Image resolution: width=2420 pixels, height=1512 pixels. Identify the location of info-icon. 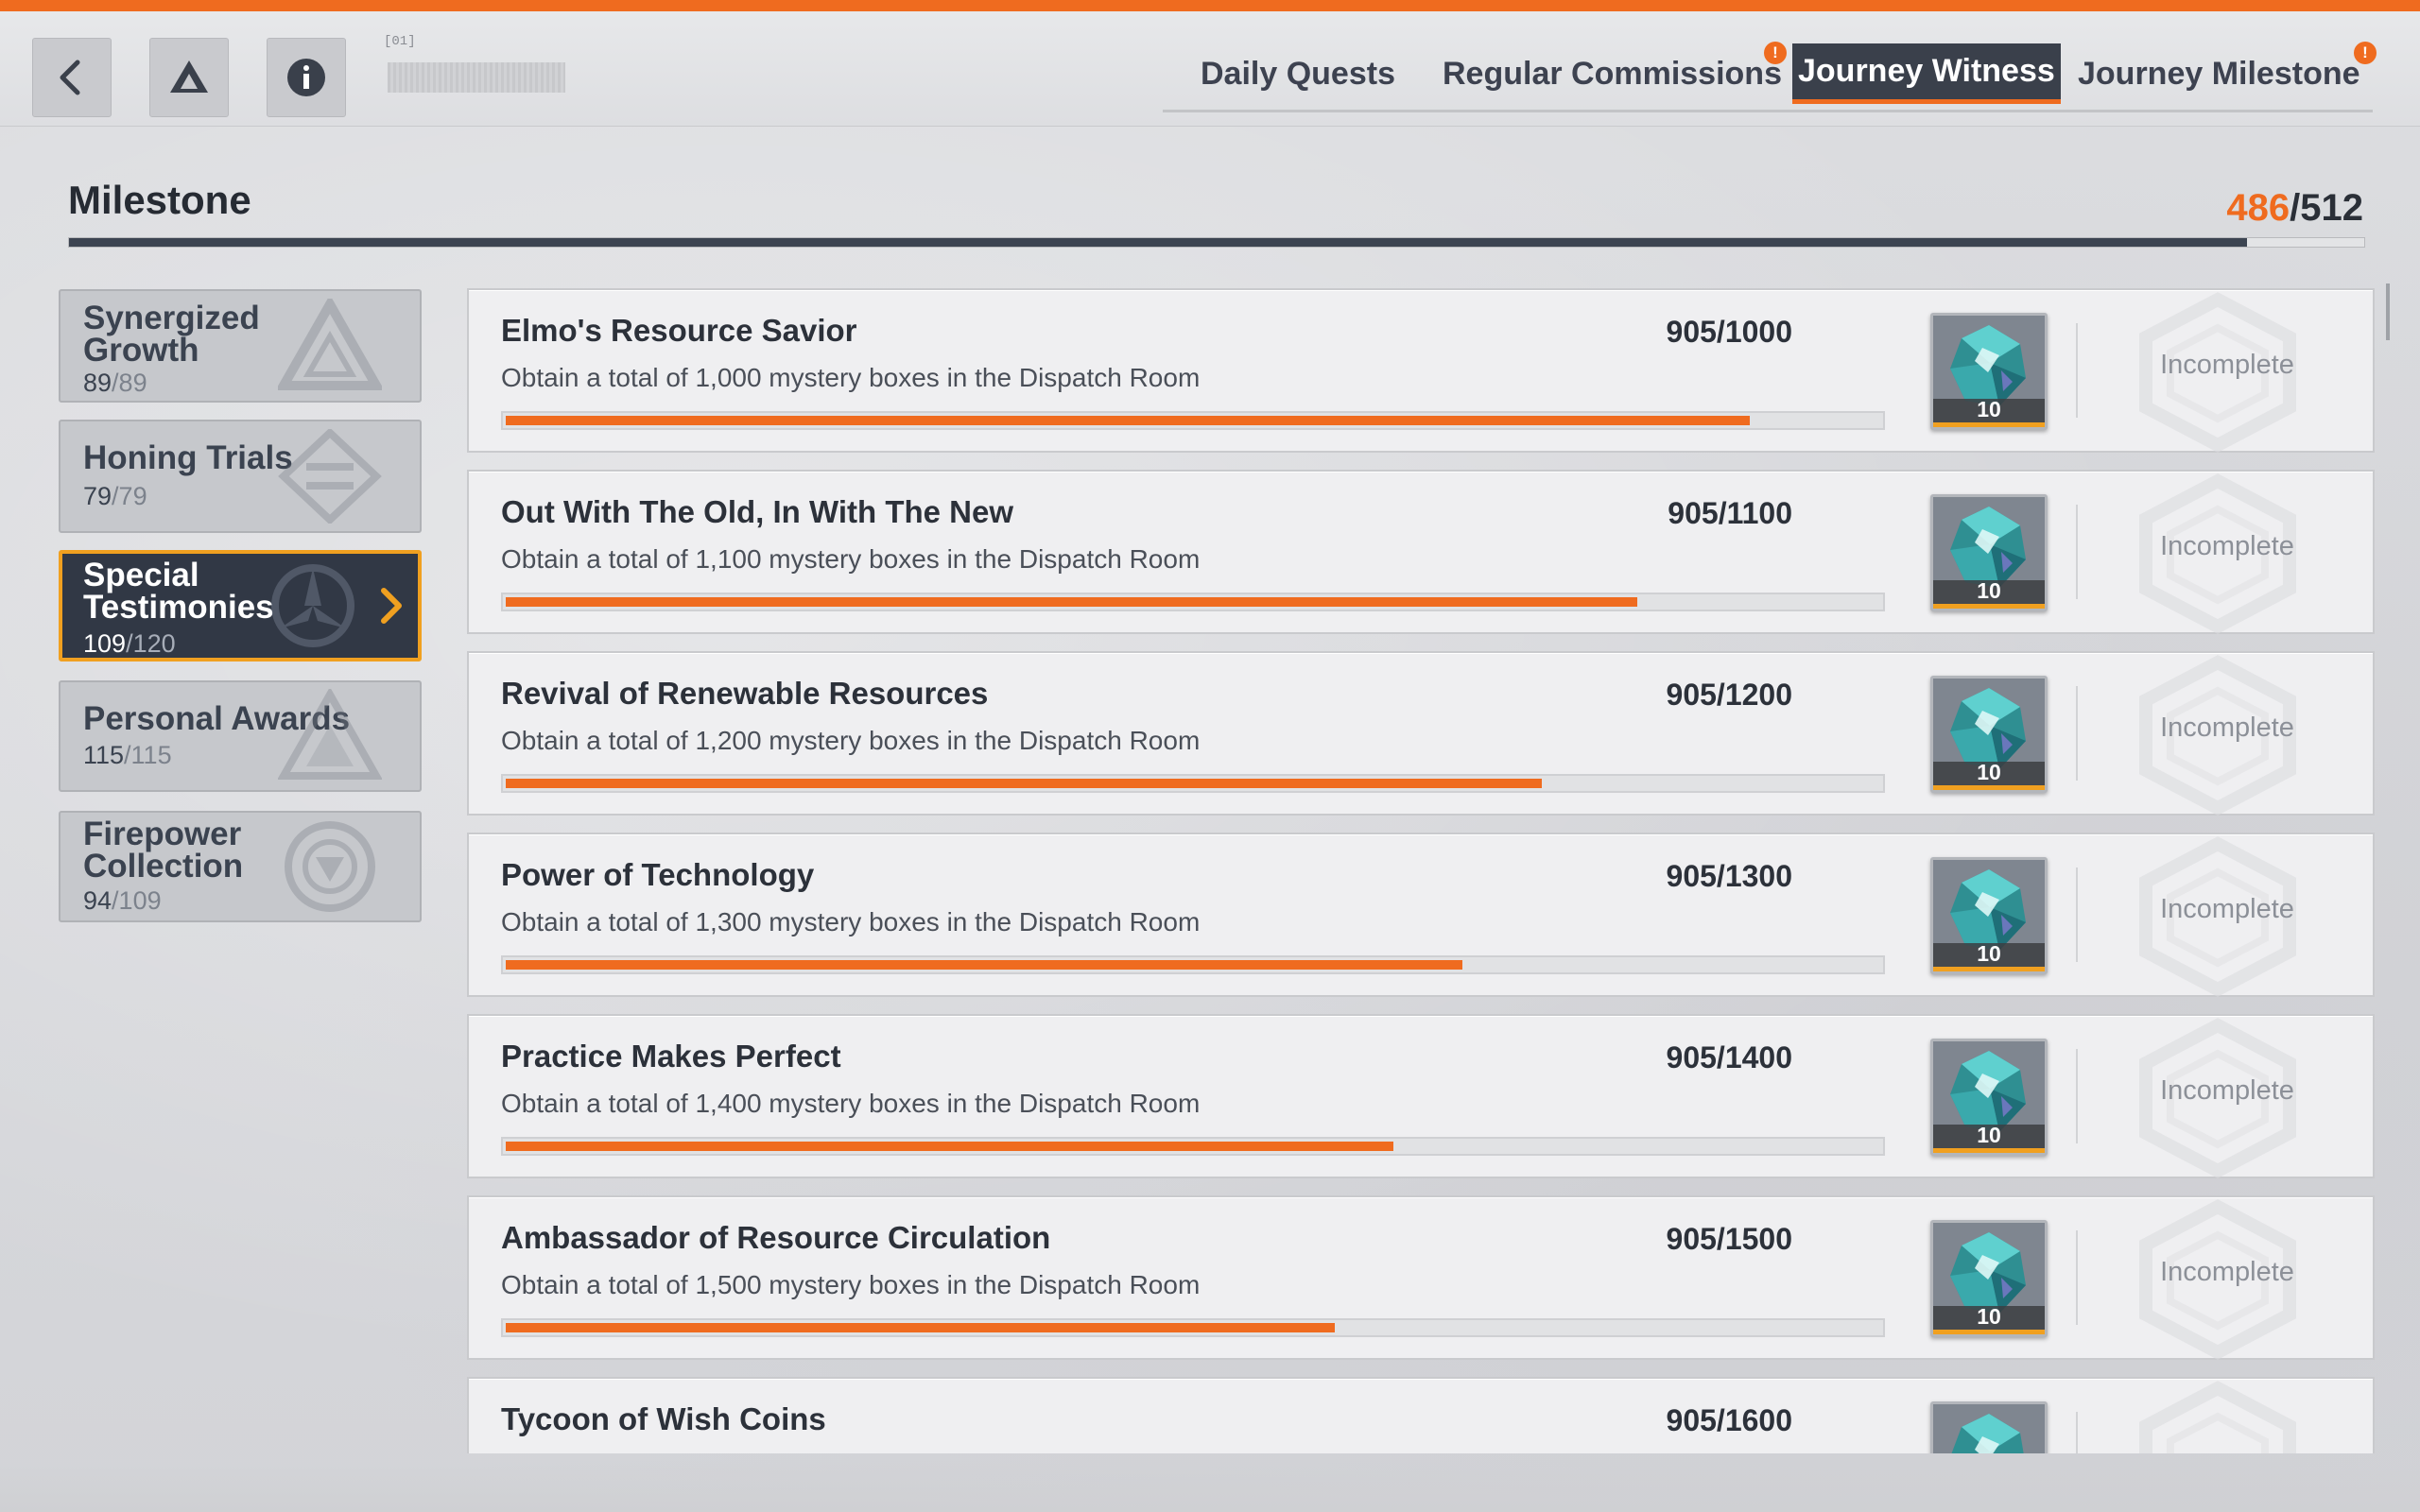
(306, 77).